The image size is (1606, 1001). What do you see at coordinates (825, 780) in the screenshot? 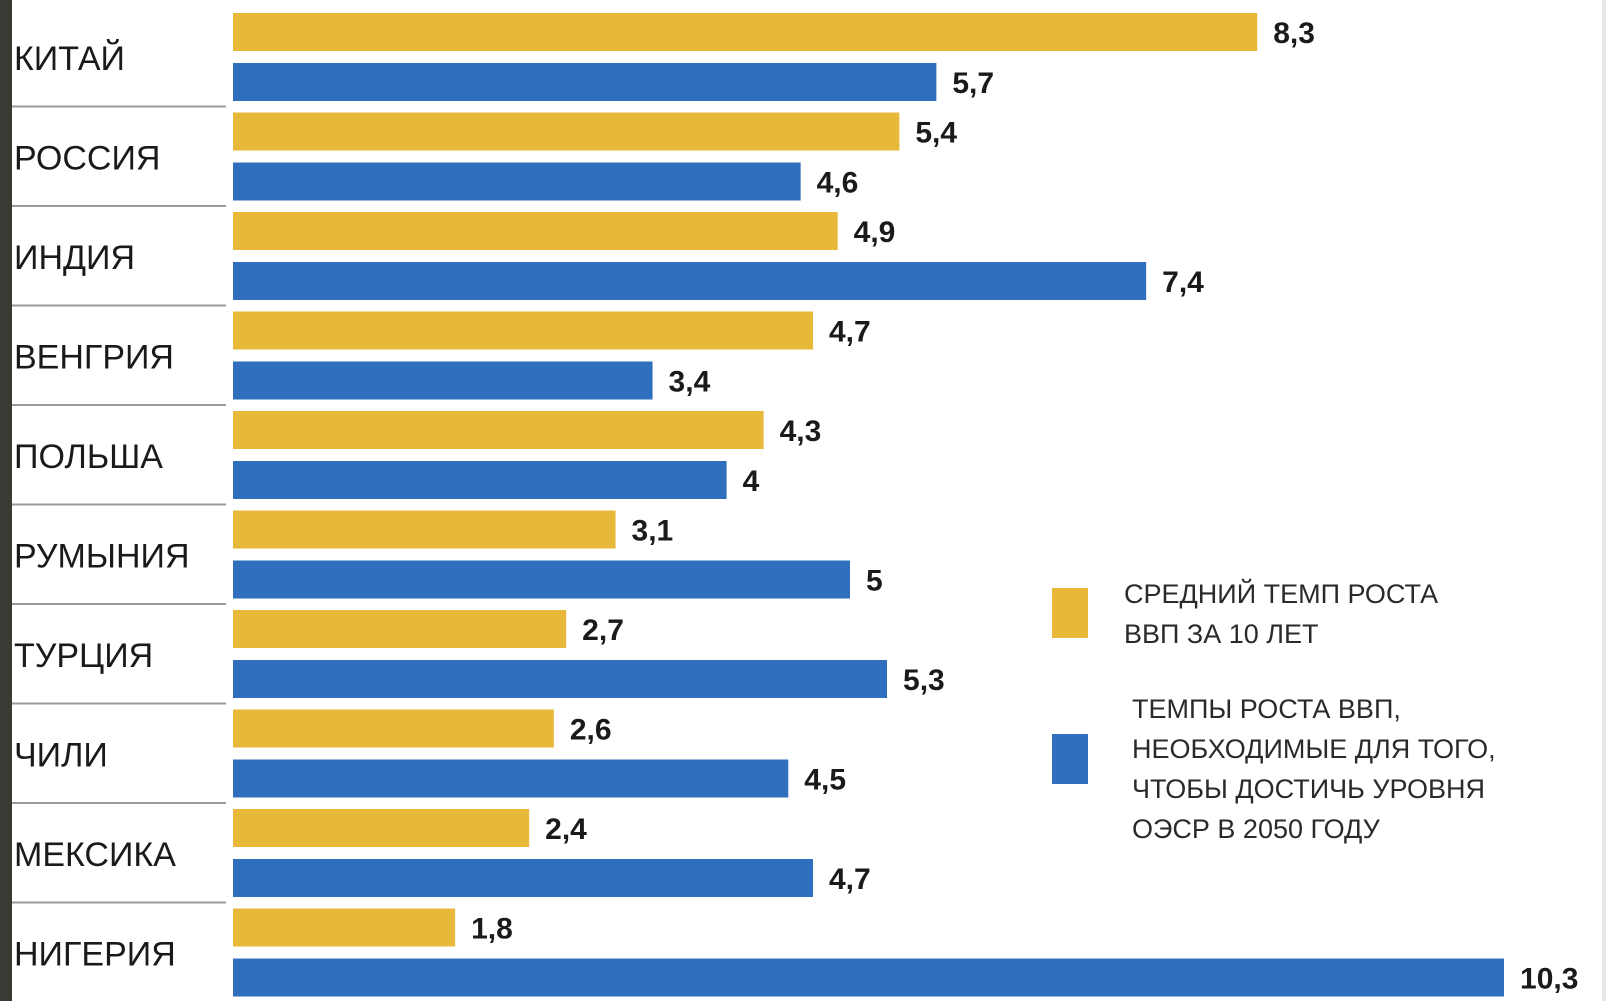
I see `value-label-required-growth: 4,5` at bounding box center [825, 780].